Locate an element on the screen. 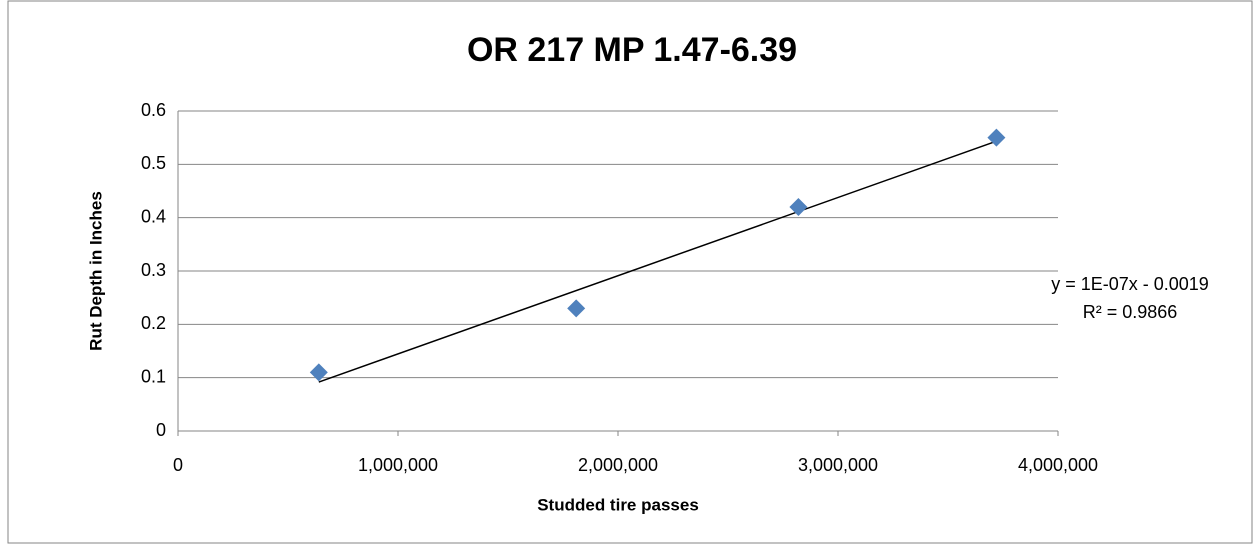 Image resolution: width=1253 pixels, height=544 pixels. x-tick-label: 2,000,000 is located at coordinates (618, 465).